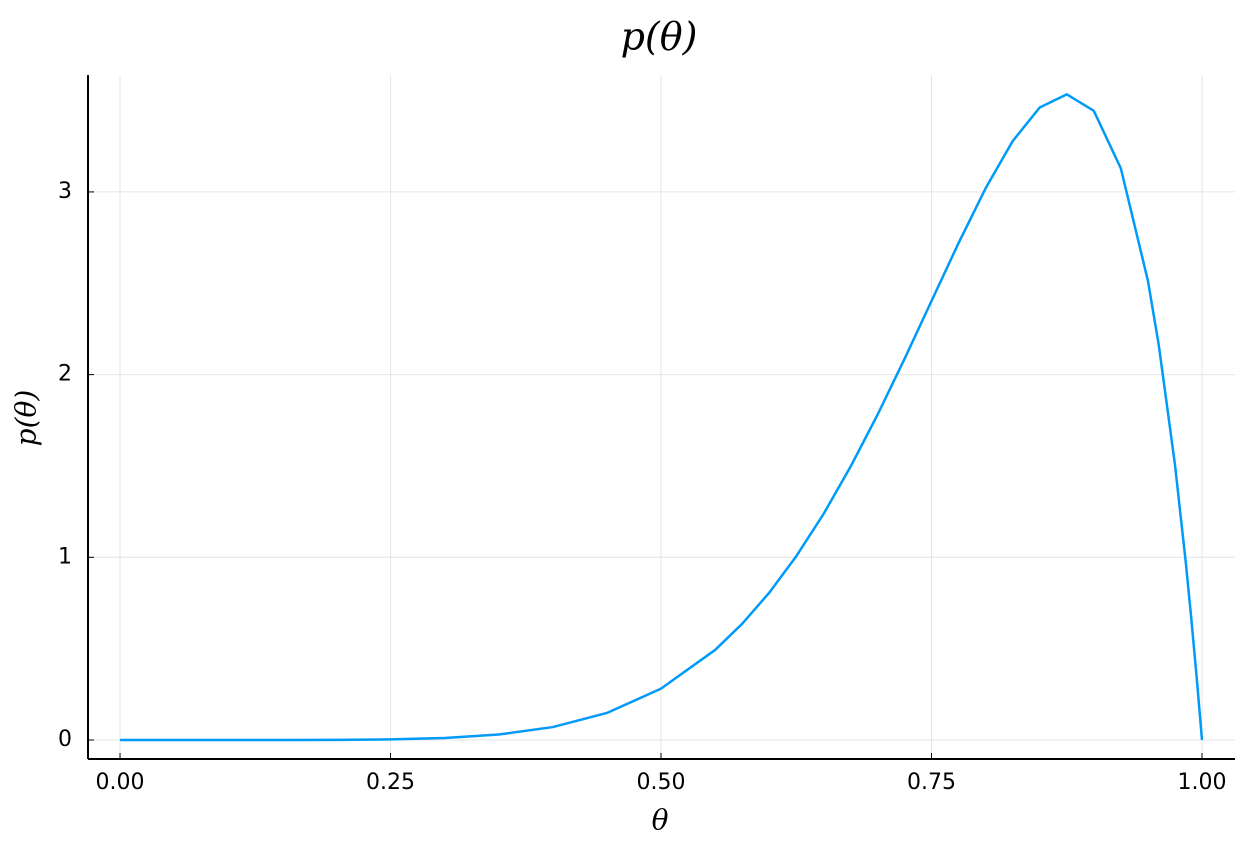 This screenshot has width=1248, height=856. Describe the element at coordinates (659, 37) in the screenshot. I see `chart-title: p(θ)` at that location.